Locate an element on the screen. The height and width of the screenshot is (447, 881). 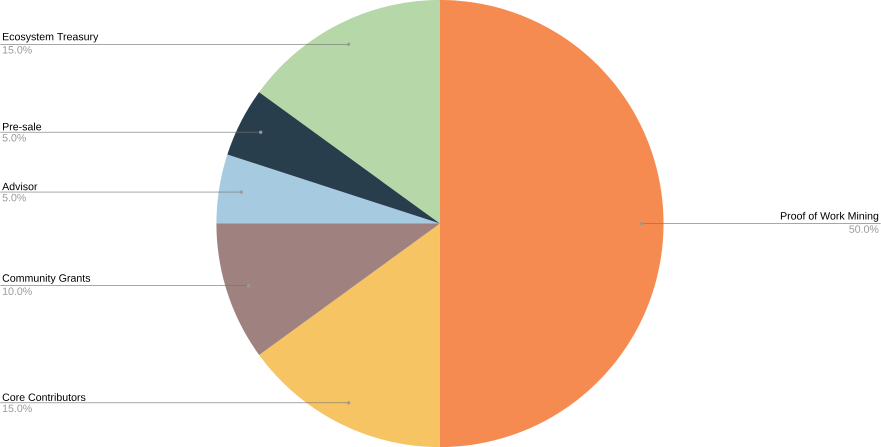
data-label: 50.0% is located at coordinates (864, 229).